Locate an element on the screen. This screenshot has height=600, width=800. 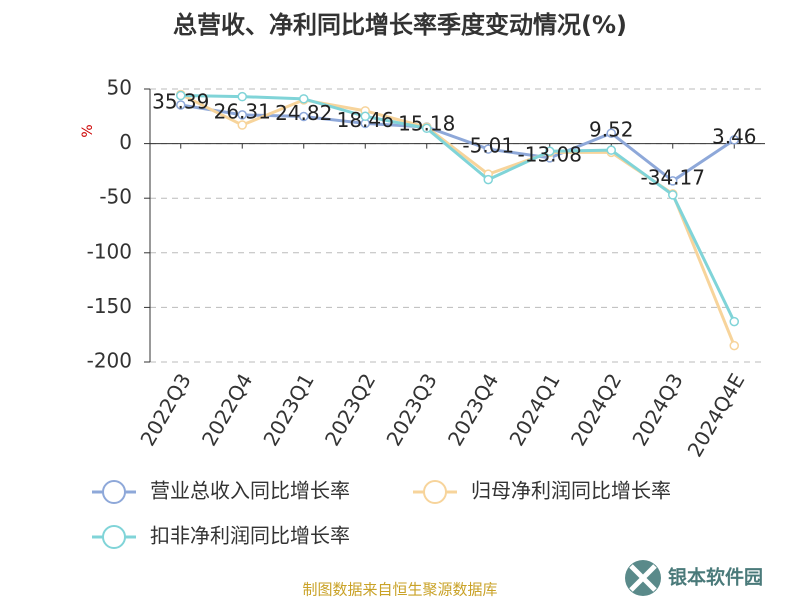
x-tick-label: 2024Q2 is located at coordinates (596, 409).